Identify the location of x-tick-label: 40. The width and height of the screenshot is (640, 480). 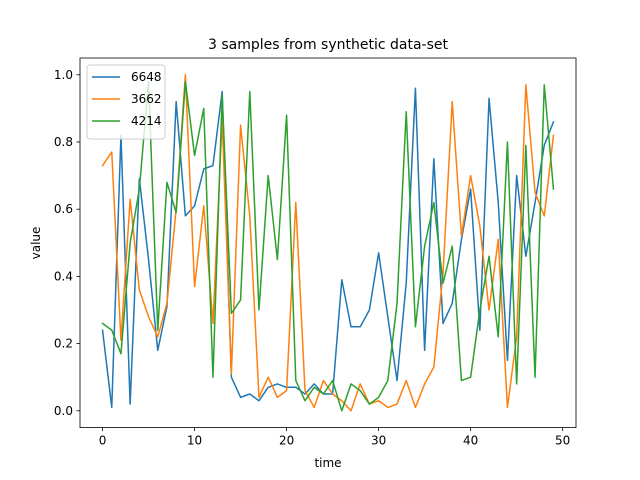
(470, 441).